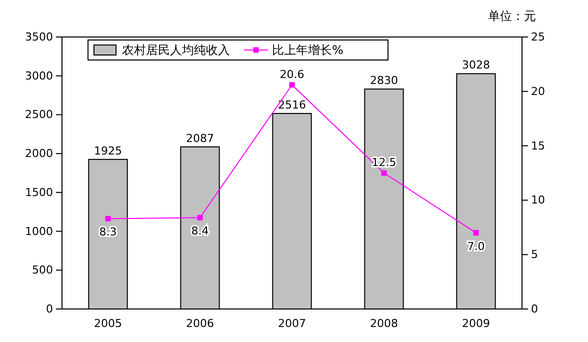 This screenshot has height=342, width=588. What do you see at coordinates (108, 323) in the screenshot?
I see `x-tick-label: 2005` at bounding box center [108, 323].